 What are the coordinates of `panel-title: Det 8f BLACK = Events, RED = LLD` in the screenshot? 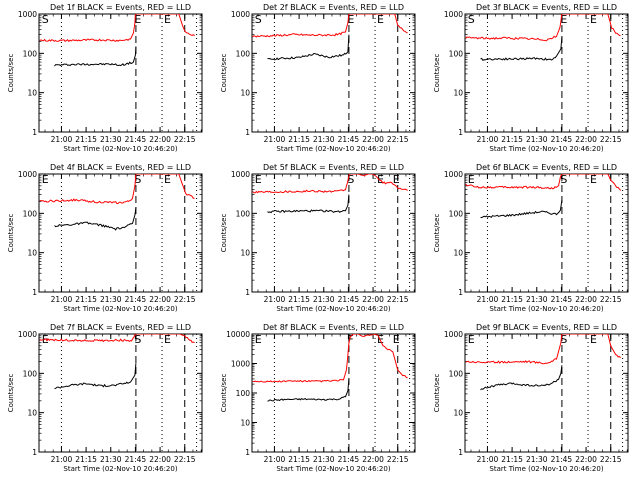 It's located at (333, 327).